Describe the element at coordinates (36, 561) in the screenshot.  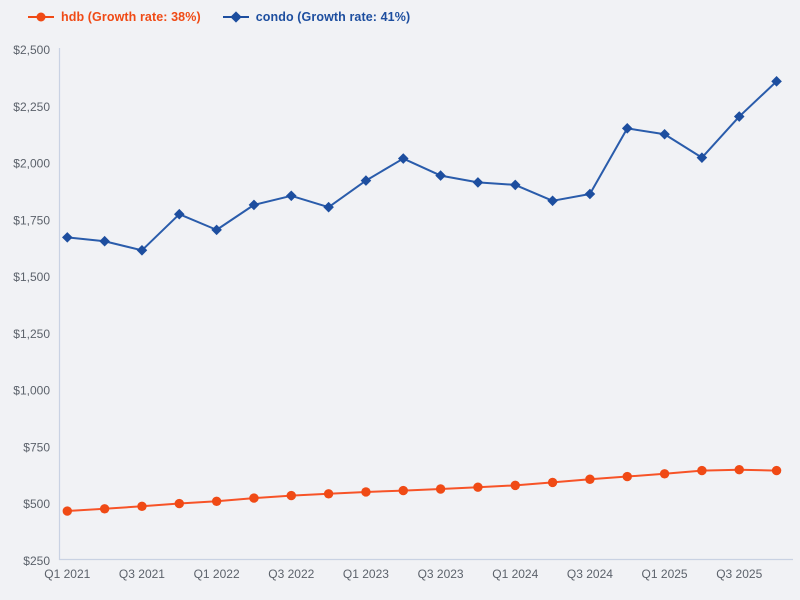
I see `y-tick-label: $250` at that location.